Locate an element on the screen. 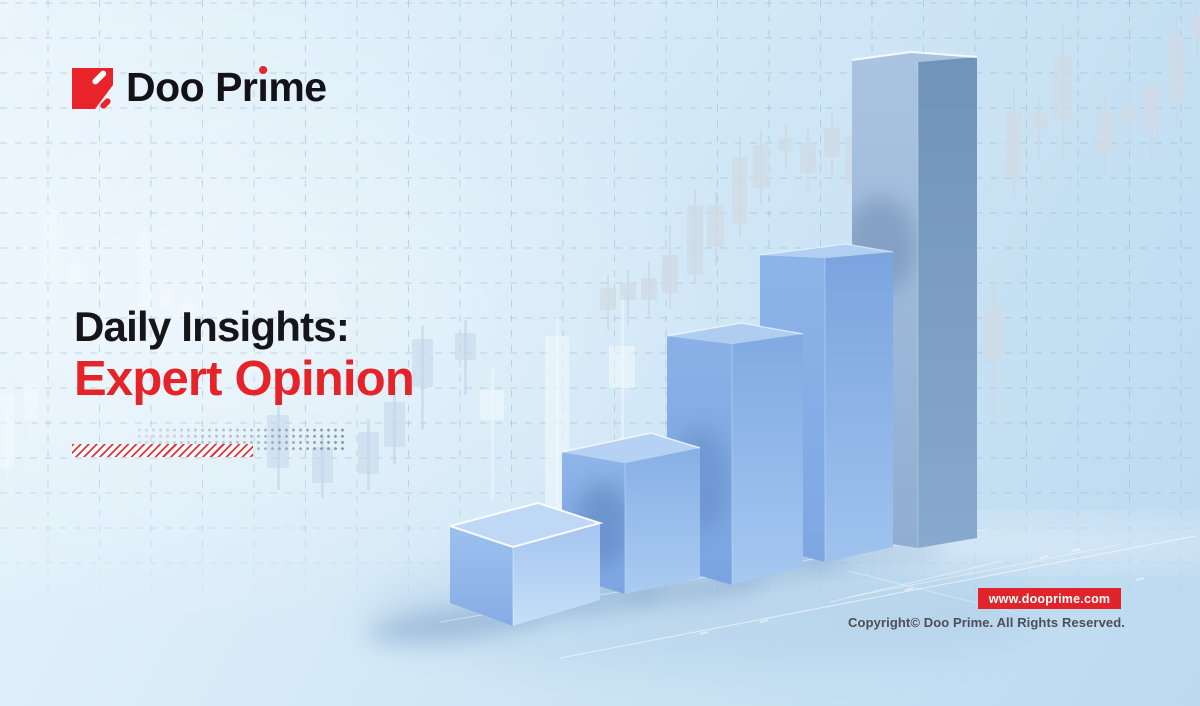  headline-line2: Expert Opinion is located at coordinates (244, 379).